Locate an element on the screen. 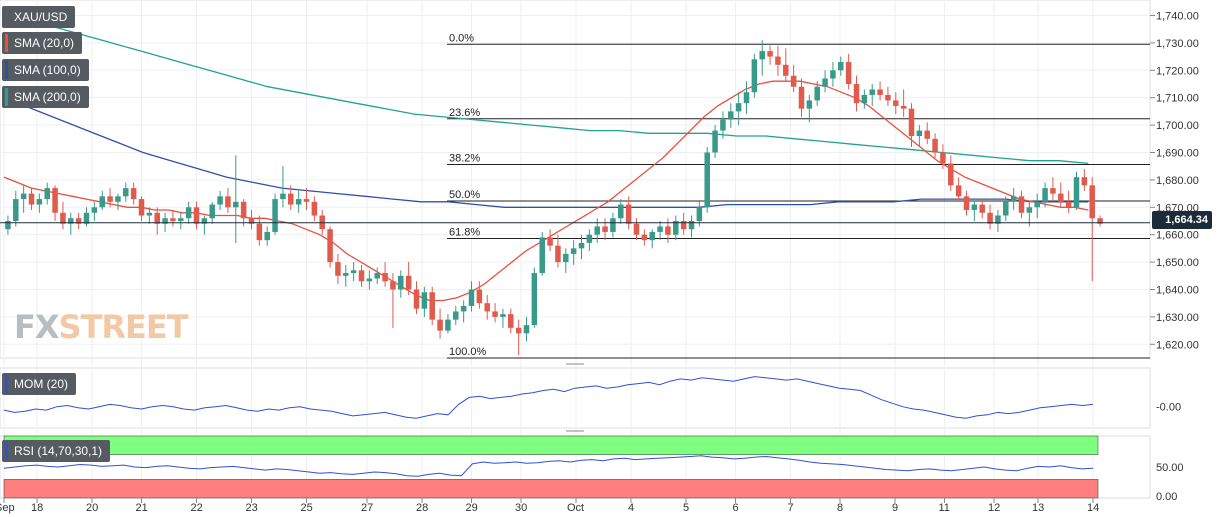 The image size is (1223, 517). y-tick-label: 1,700.00 is located at coordinates (1177, 126).